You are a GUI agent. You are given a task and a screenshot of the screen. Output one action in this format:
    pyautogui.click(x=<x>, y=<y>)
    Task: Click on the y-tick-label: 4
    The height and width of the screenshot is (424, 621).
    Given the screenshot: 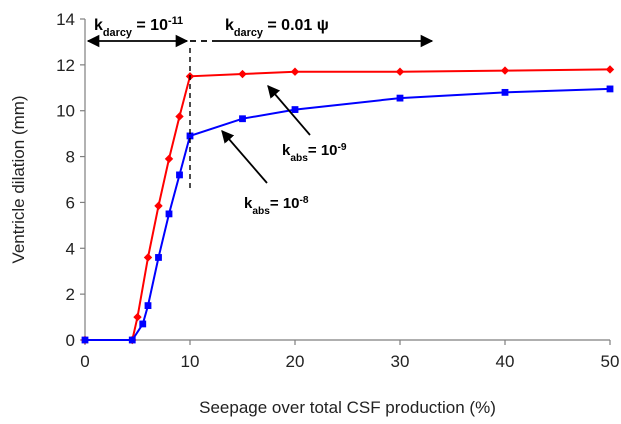 What is the action you would take?
    pyautogui.click(x=70, y=248)
    